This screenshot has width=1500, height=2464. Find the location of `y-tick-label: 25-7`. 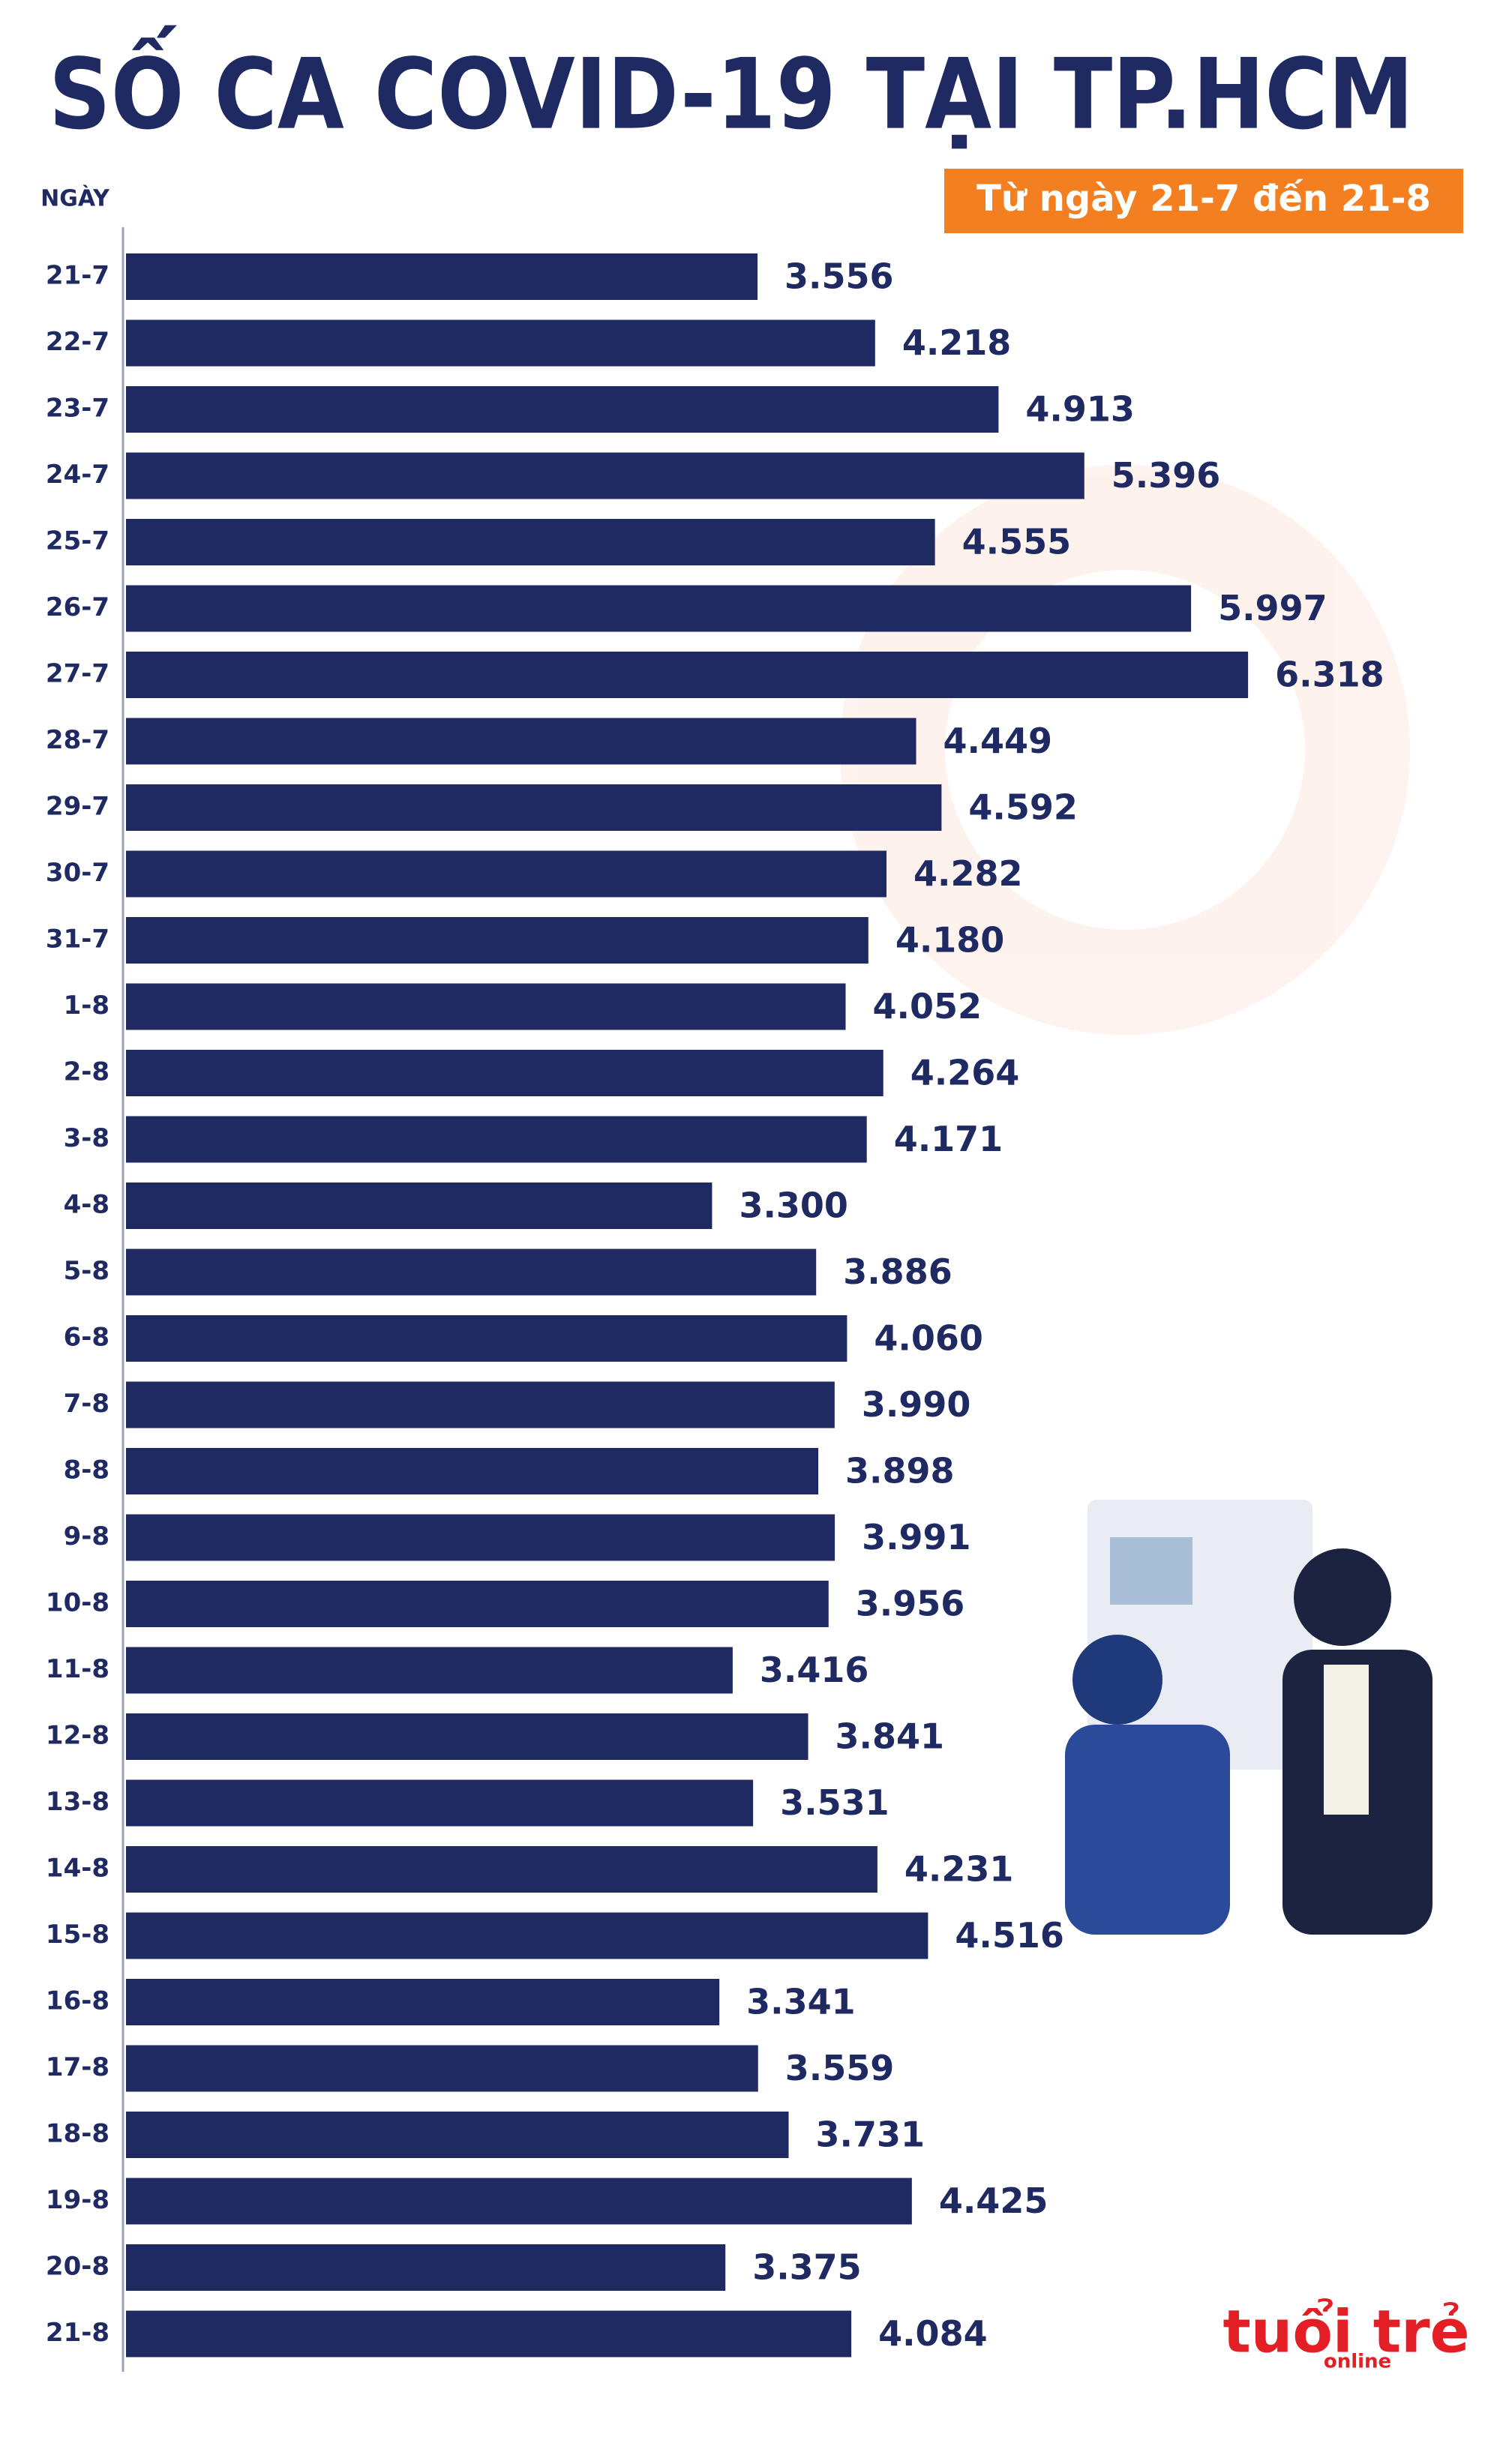

y-tick-label: 25-7 is located at coordinates (78, 541).